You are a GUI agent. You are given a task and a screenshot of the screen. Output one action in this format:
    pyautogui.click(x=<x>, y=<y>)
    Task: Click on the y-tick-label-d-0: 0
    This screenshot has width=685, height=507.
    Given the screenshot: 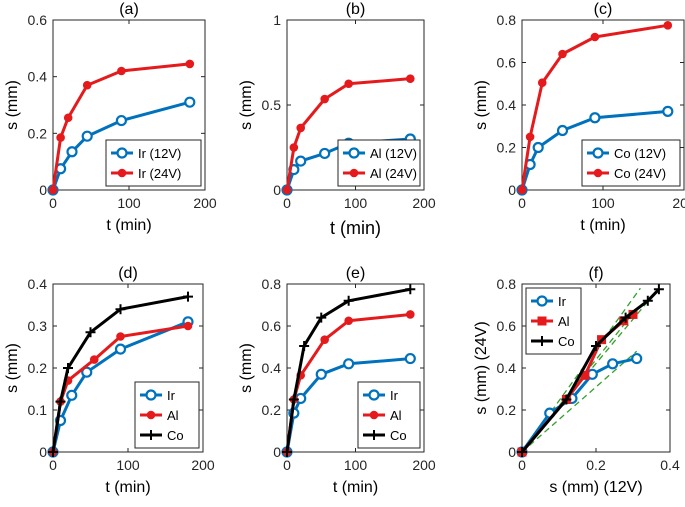 What is the action you would take?
    pyautogui.click(x=43, y=452)
    